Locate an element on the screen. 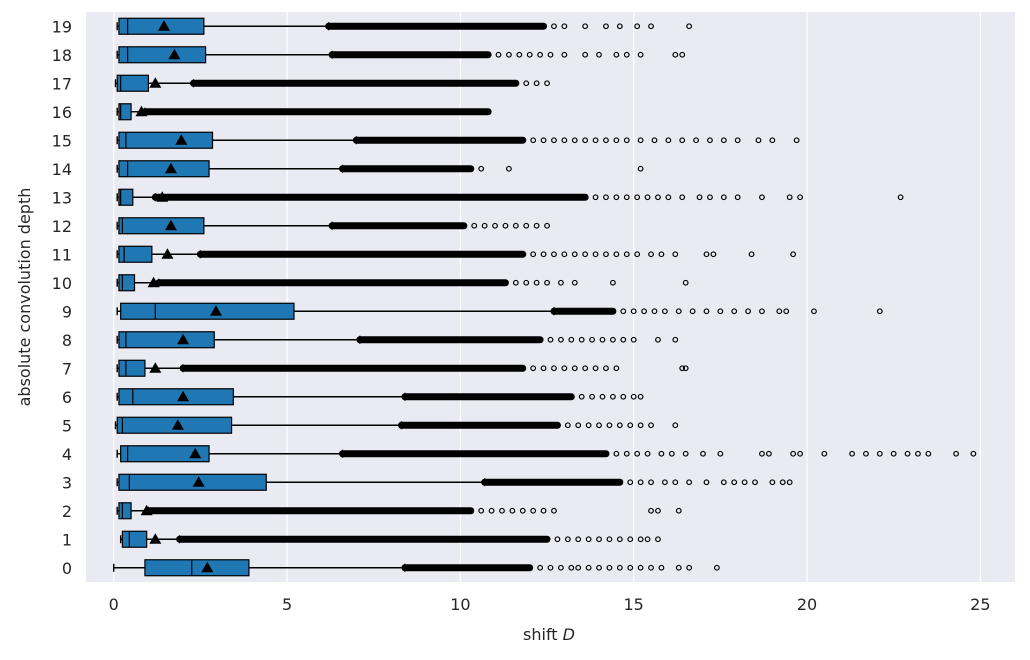  x-tick-label: 25 is located at coordinates (980, 604).